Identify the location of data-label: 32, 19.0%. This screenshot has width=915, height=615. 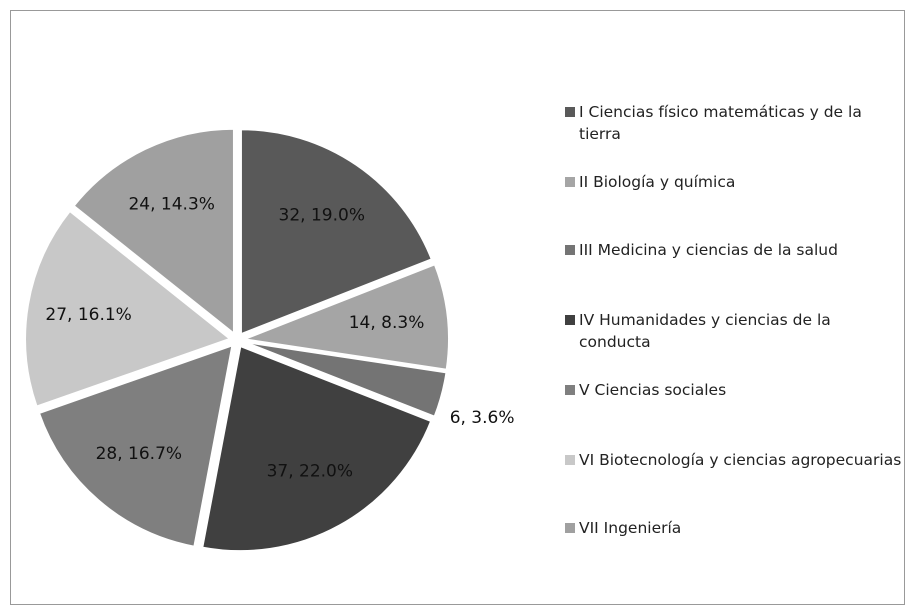
(322, 216).